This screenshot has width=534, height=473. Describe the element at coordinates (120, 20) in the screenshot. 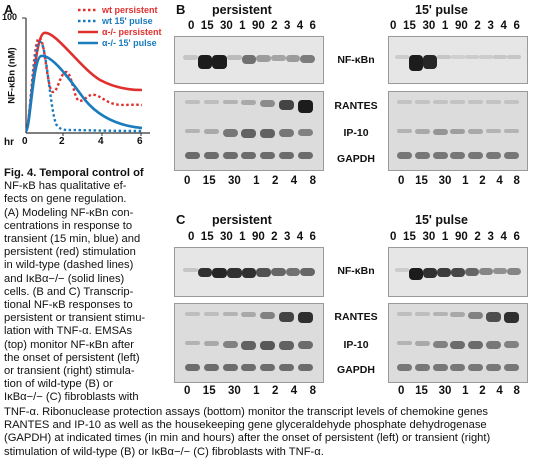

I see `legend-item: wt 15' pulse` at that location.